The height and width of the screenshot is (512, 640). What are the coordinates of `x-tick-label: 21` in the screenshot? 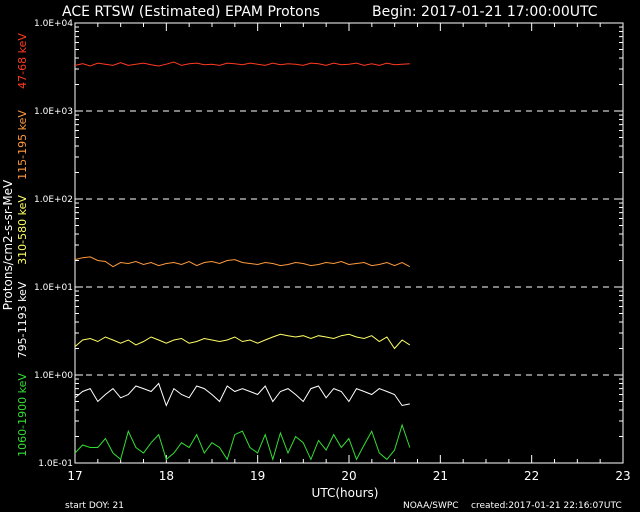 It's located at (440, 476).